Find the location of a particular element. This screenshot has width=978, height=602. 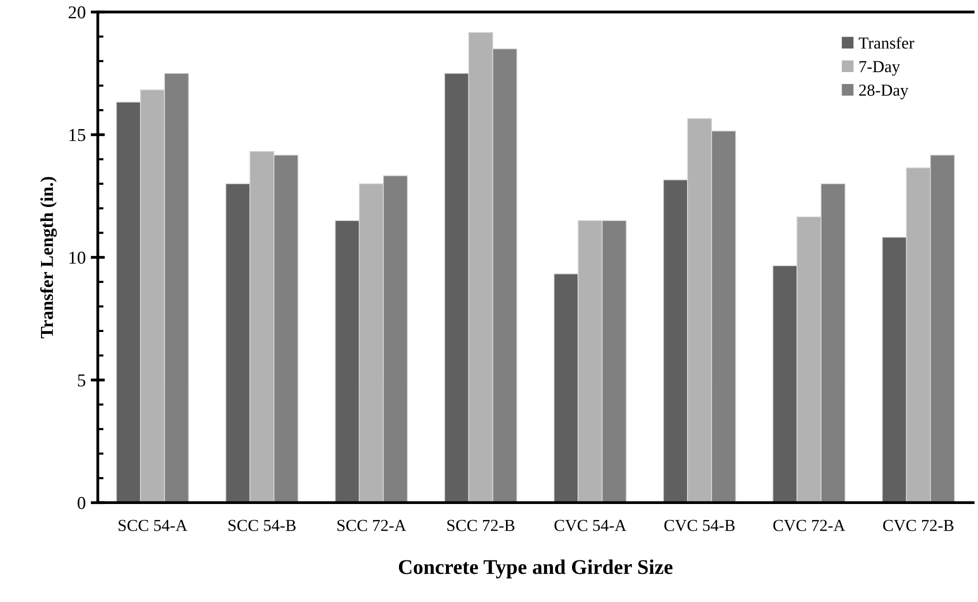

y-tick-label: 20 is located at coordinates (77, 12).